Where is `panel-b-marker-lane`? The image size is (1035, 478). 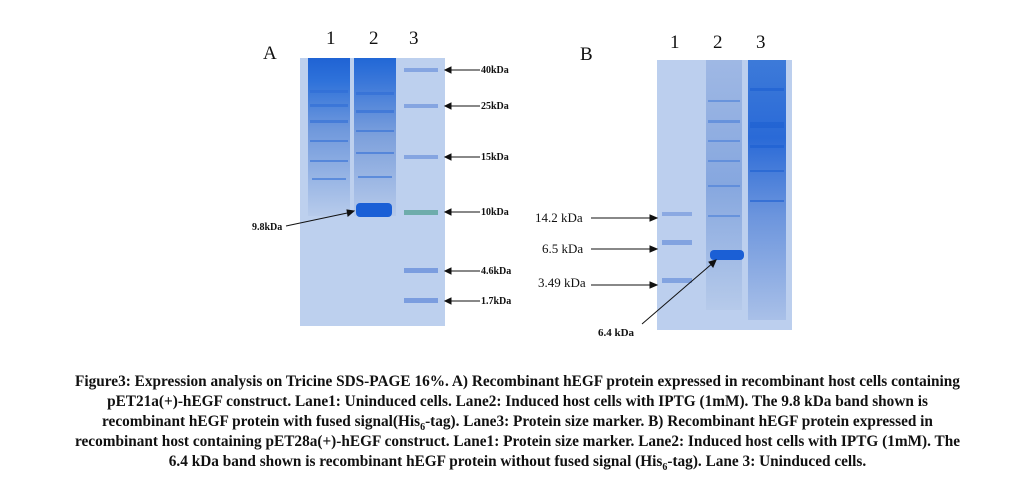 panel-b-marker-lane is located at coordinates (677, 247).